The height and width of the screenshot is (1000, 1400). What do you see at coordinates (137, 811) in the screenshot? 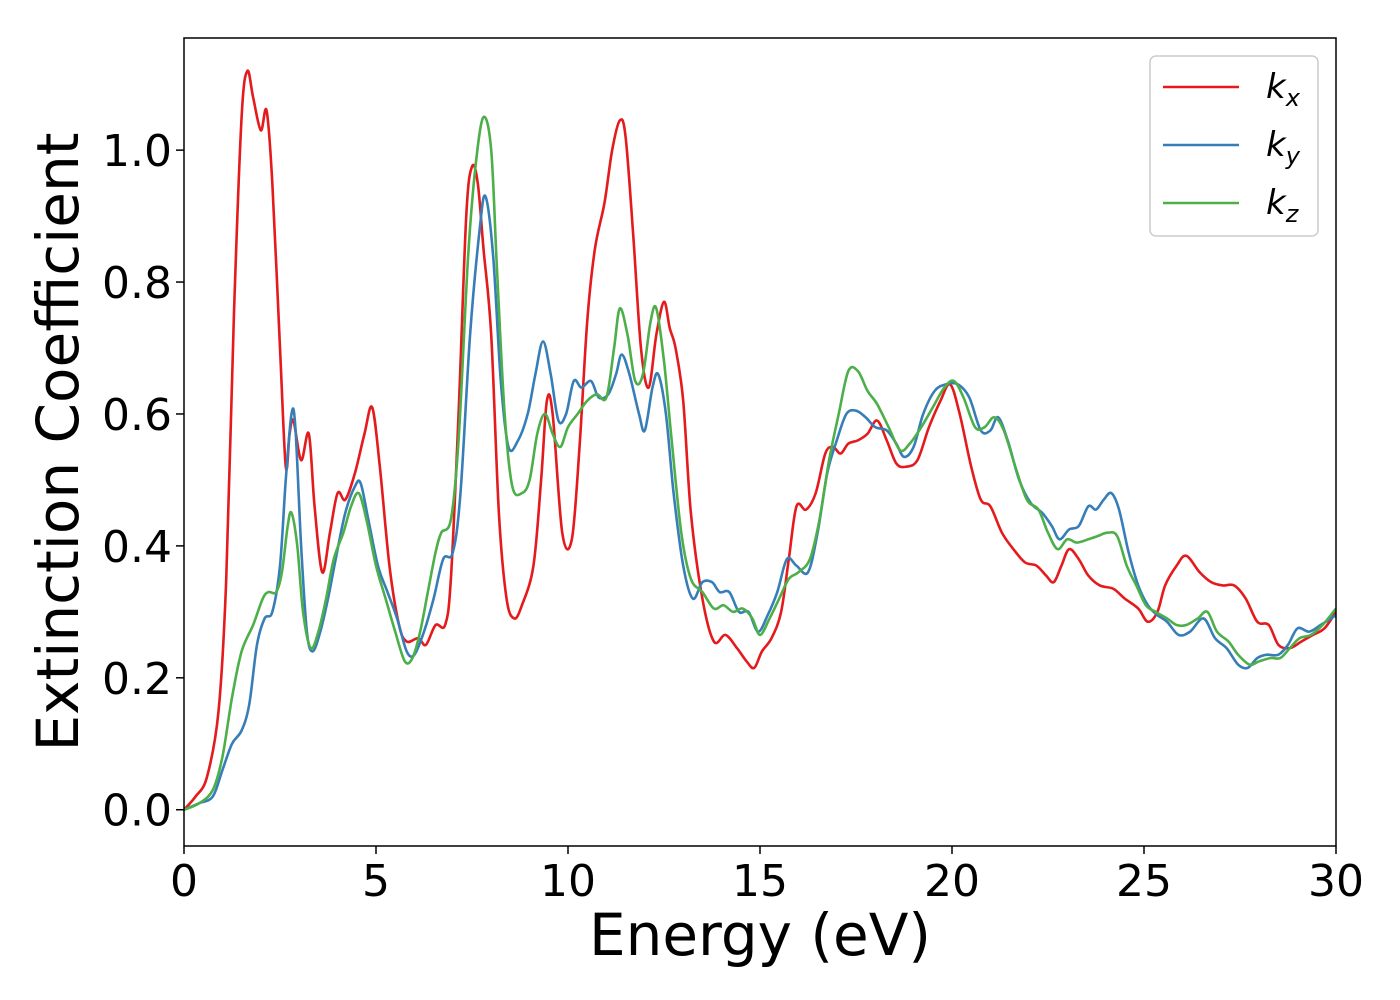
I see `y-tick-label: 0.0` at bounding box center [137, 811].